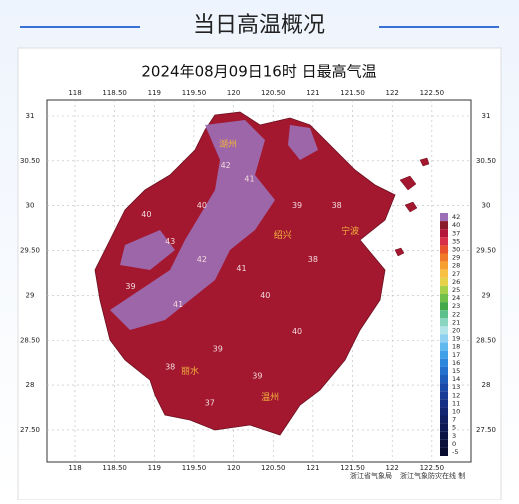 The height and width of the screenshot is (504, 519). Describe the element at coordinates (456, 266) in the screenshot. I see `legend-label: 28` at that location.